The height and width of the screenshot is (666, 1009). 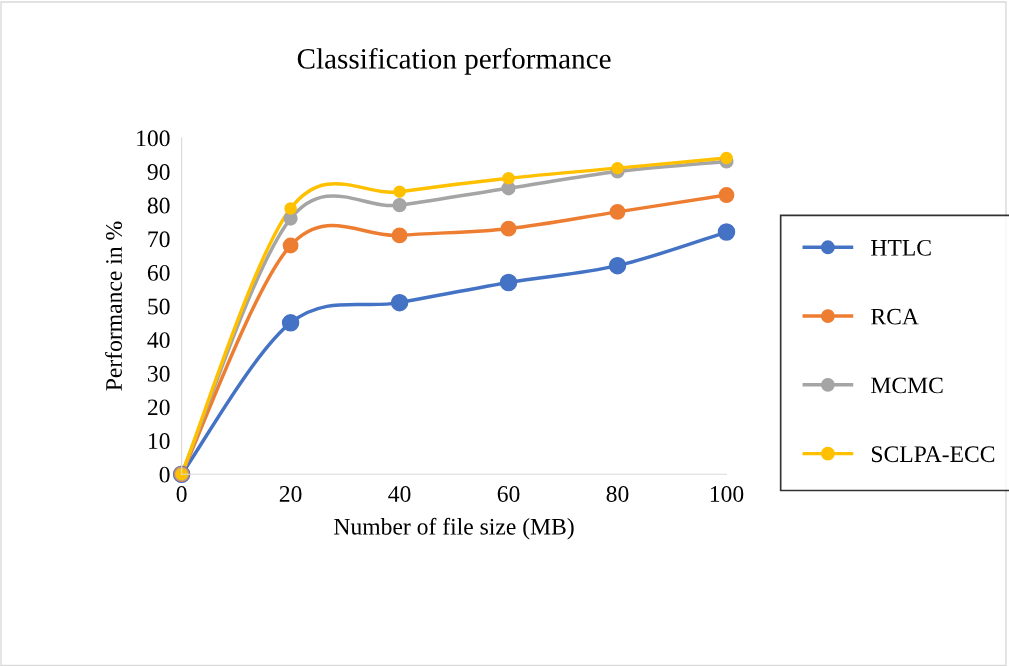 What do you see at coordinates (895, 316) in the screenshot?
I see `legend-label: RCA` at bounding box center [895, 316].